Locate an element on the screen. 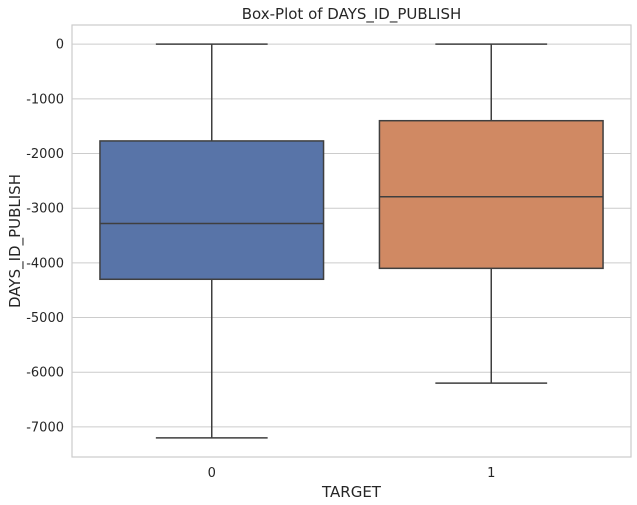  x-tick-label-1: 1 is located at coordinates (491, 473).